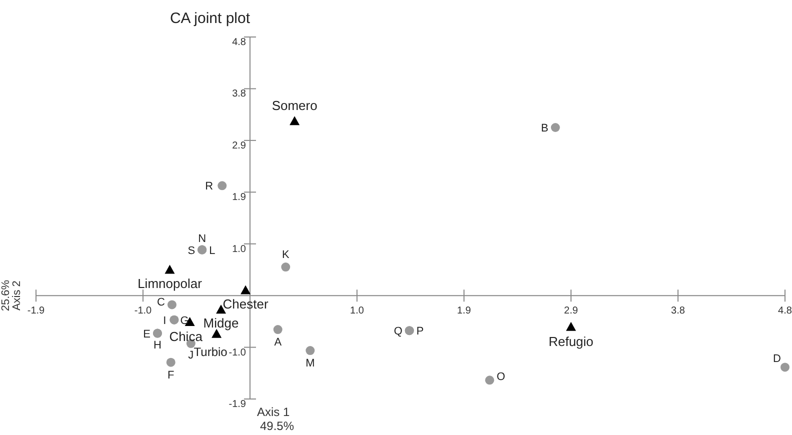 The width and height of the screenshot is (792, 435). Describe the element at coordinates (420, 332) in the screenshot. I see `annotation: P` at that location.